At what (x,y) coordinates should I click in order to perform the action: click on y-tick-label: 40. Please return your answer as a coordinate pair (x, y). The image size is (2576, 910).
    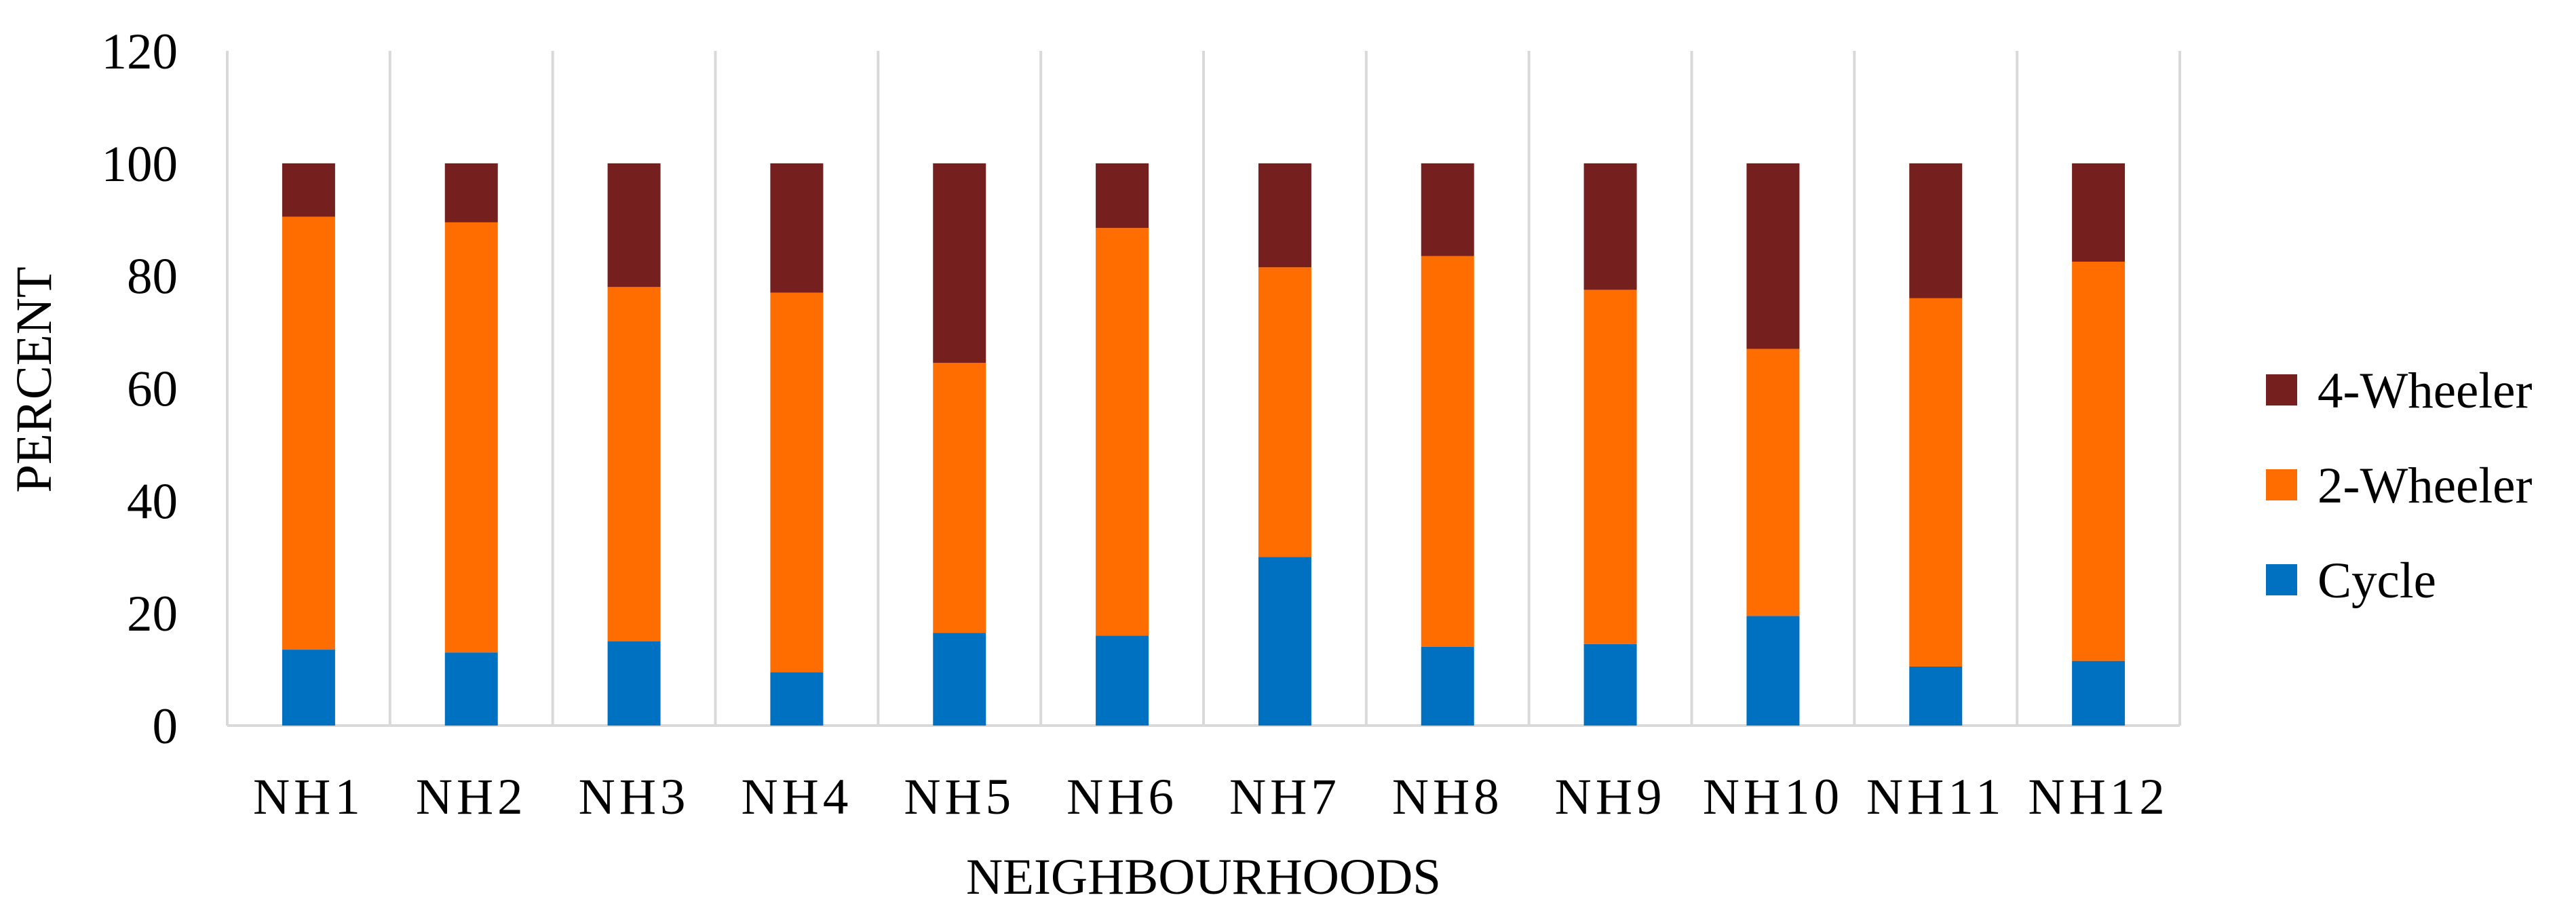
    Looking at the image, I should click on (152, 501).